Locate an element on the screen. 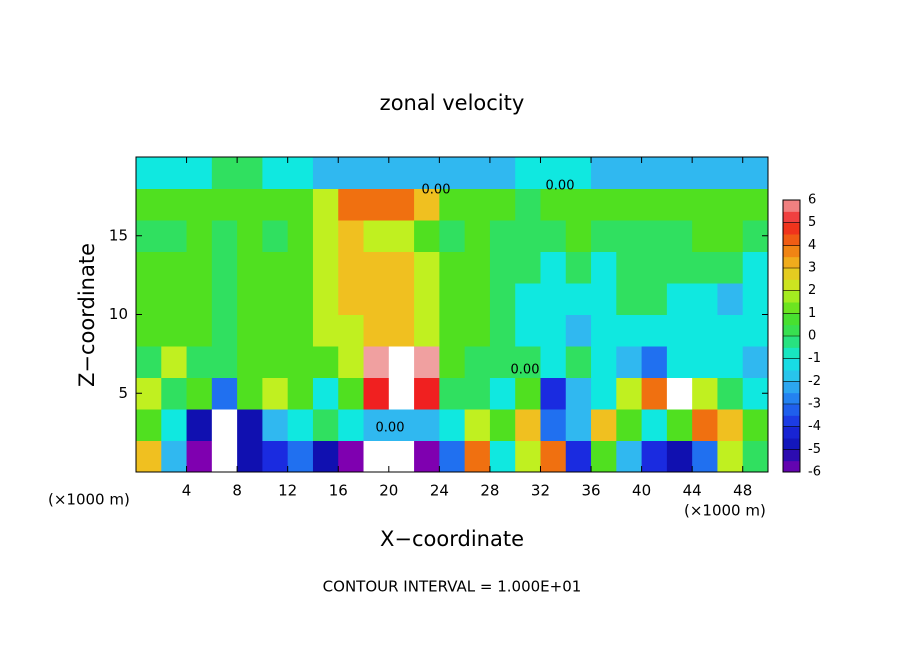 Image resolution: width=904 pixels, height=654 pixels. x-tick-label: 48 is located at coordinates (742, 491).